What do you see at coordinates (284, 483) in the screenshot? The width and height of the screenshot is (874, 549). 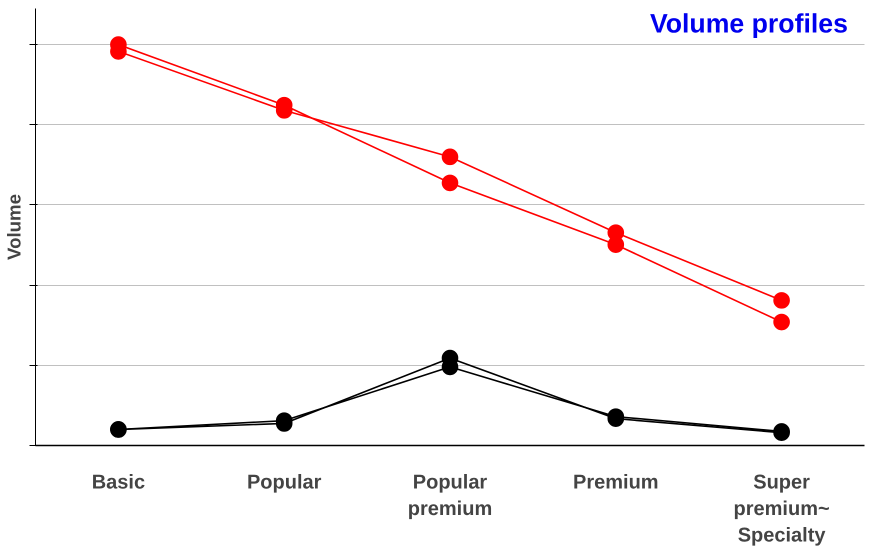 I see `x-tick-label: Popular` at bounding box center [284, 483].